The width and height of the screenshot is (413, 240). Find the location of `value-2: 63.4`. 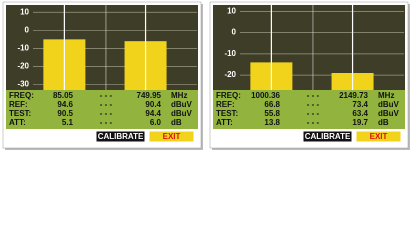

value-2: 63.4 is located at coordinates (360, 113).